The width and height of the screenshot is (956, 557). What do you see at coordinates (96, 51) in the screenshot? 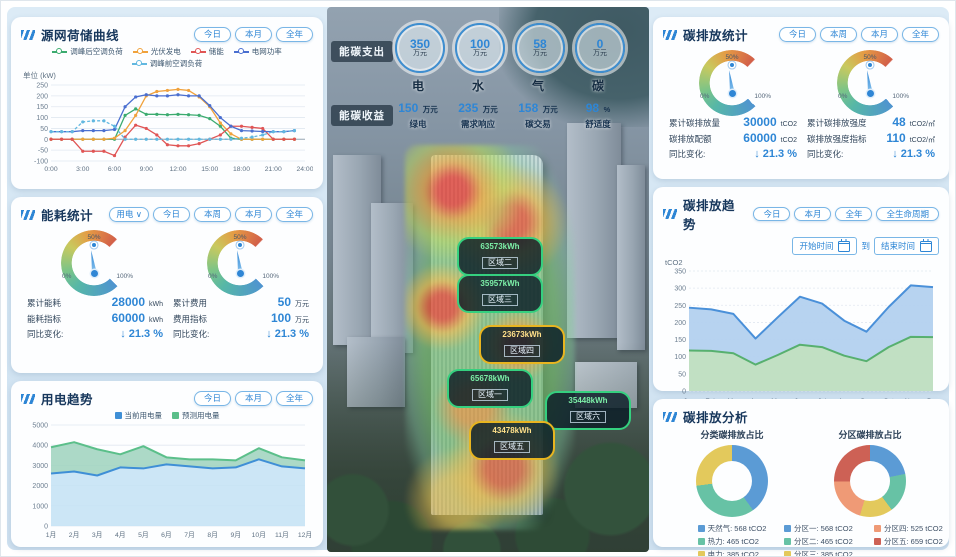
I see `legend-label: 调峰后空调负荷` at bounding box center [96, 51].